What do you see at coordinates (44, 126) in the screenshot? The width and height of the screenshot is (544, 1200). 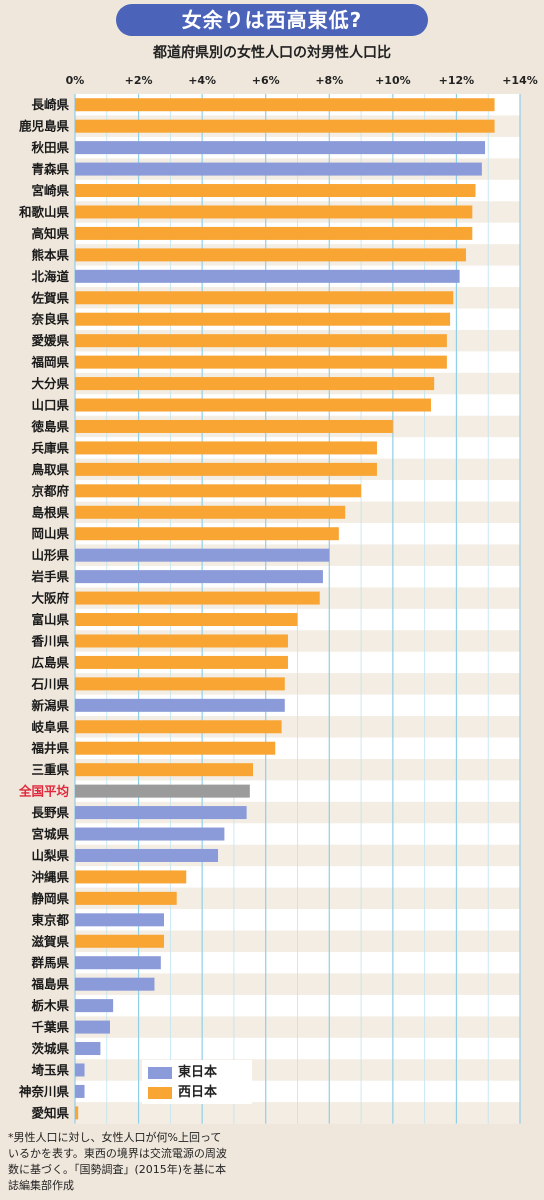 I see `category-label: 鹿児島県` at bounding box center [44, 126].